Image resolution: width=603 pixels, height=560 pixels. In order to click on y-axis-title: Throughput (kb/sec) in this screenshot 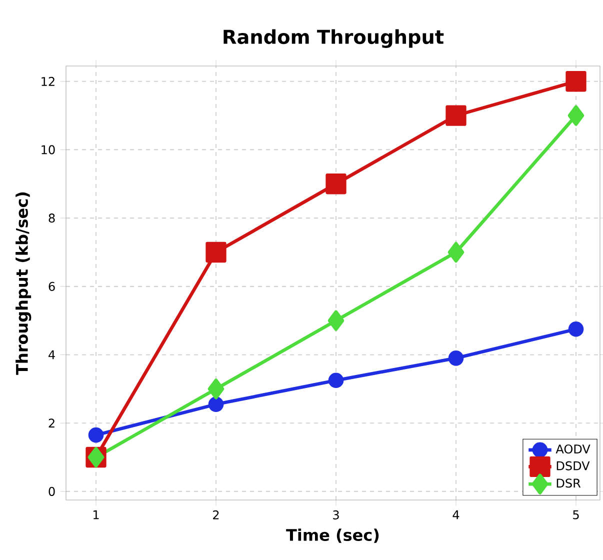, I will do `click(24, 283)`.